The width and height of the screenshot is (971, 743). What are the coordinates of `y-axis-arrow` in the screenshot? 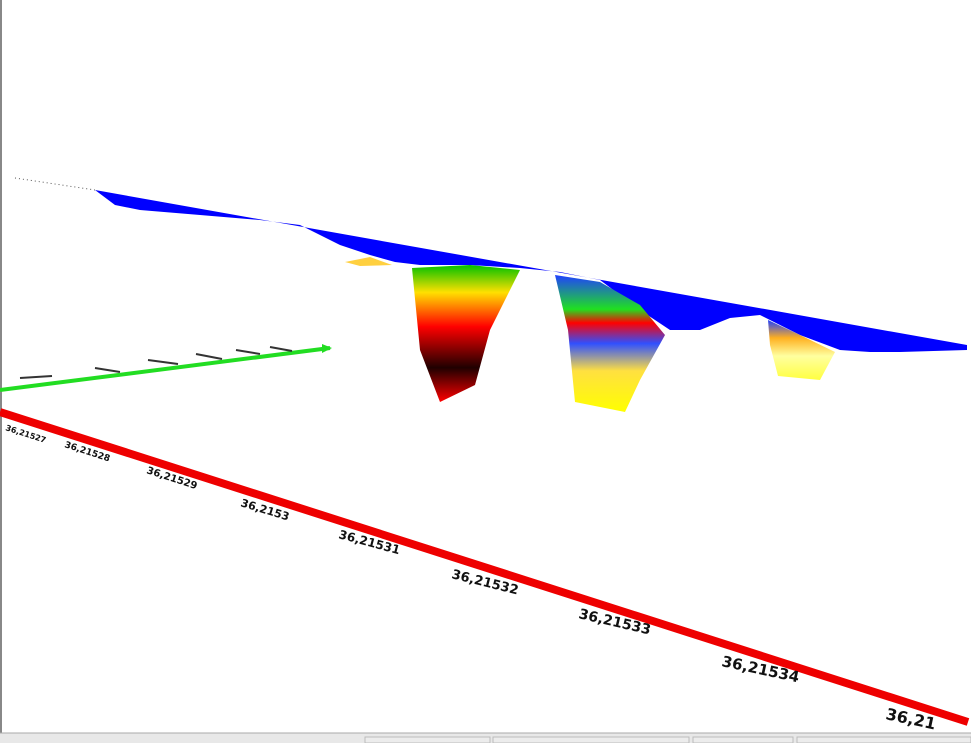 It's located at (327, 348).